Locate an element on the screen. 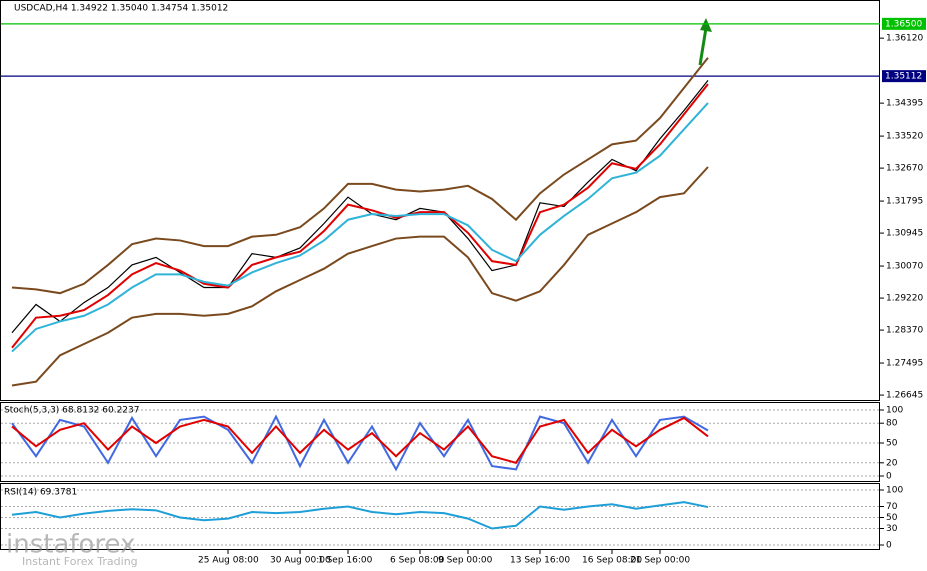 This screenshot has height=571, width=927. y-tick-label: 20 is located at coordinates (892, 463).